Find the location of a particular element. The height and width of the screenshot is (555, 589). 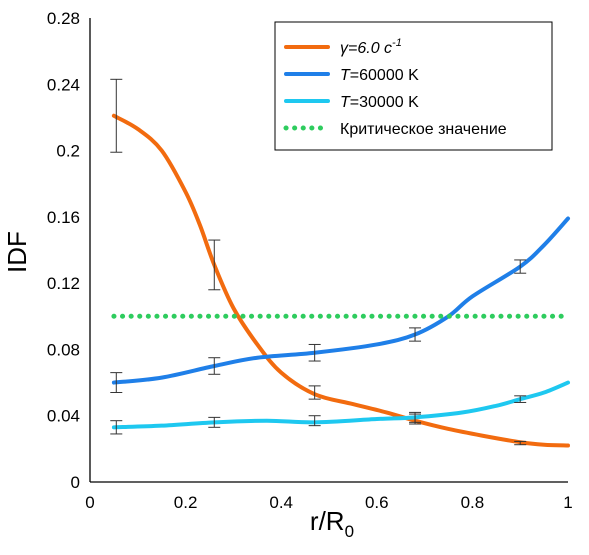

y-tick-label: 0.24 is located at coordinates (63, 84).